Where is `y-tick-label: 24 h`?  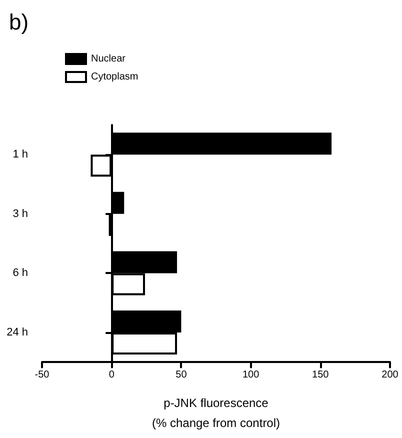
y-tick-label: 24 h is located at coordinates (17, 332).